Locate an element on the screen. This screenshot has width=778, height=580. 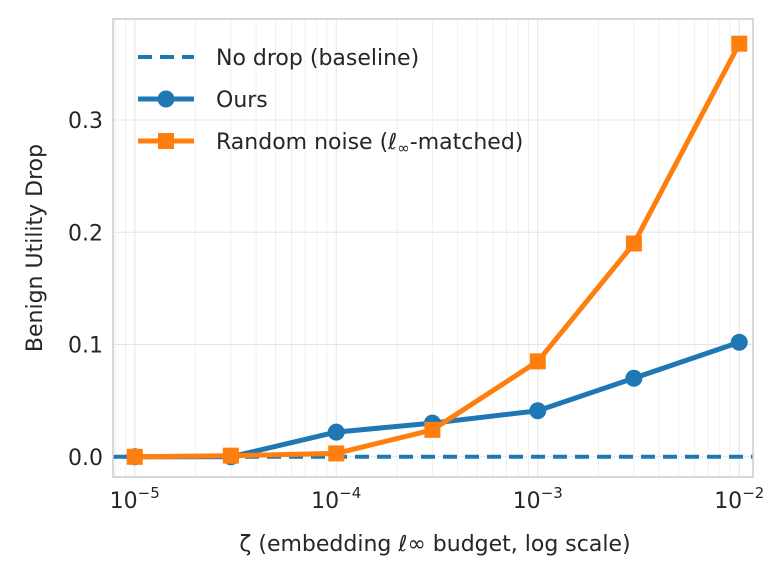
y-tick-label: 0.1 is located at coordinates (85, 346).